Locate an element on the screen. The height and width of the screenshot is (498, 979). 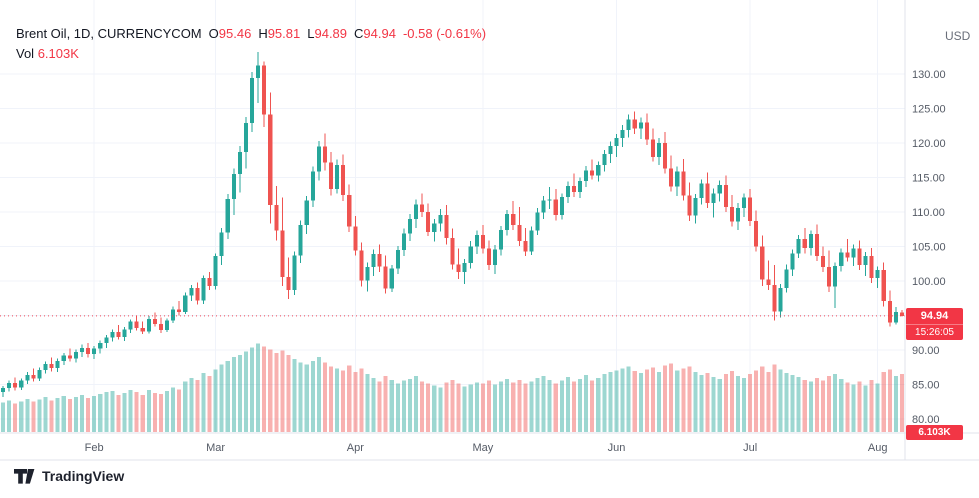
open-value: 95.46 is located at coordinates (235, 33).